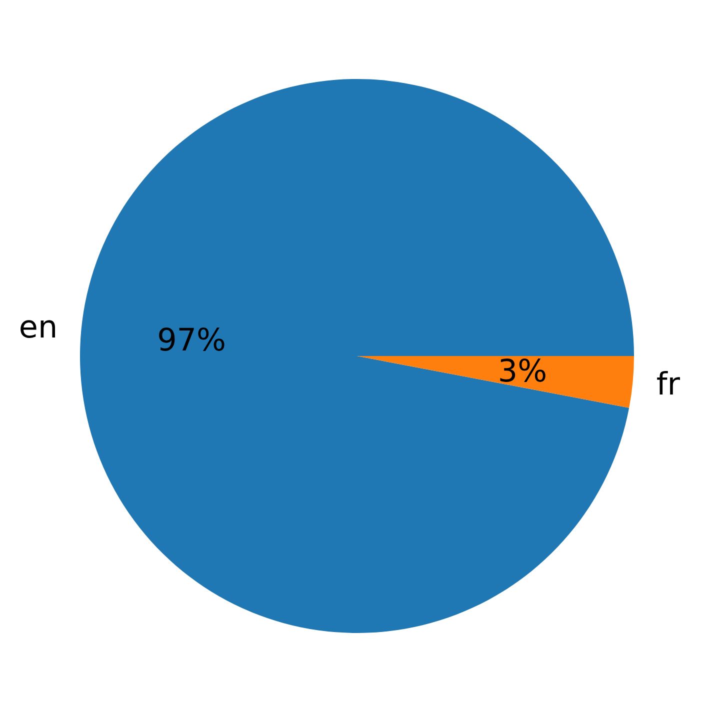 The width and height of the screenshot is (713, 713). Describe the element at coordinates (668, 384) in the screenshot. I see `slice-label: fr` at that location.